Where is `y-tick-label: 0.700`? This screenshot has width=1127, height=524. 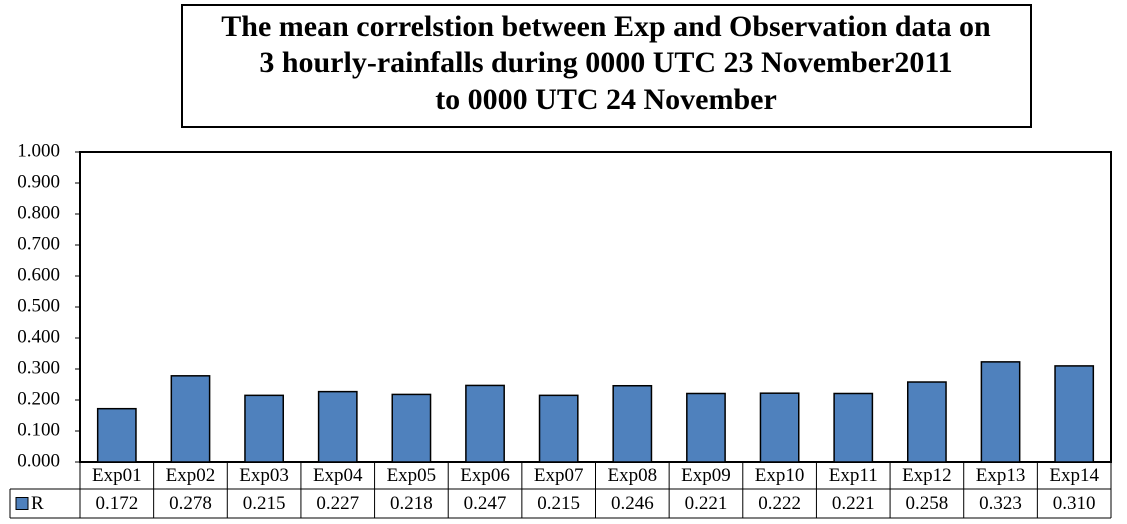 y-tick-label: 0.700 is located at coordinates (38, 243).